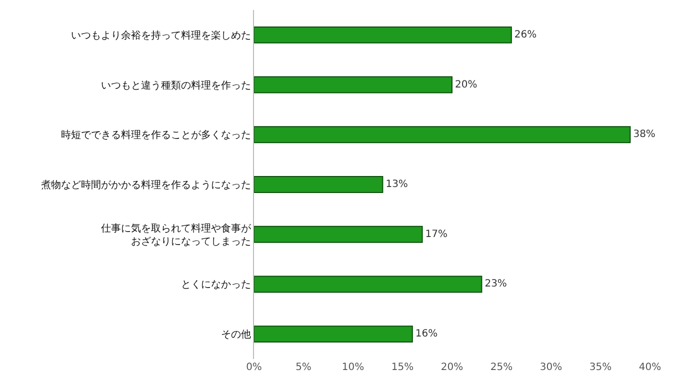 Image resolution: width=700 pixels, height=389 pixels. What do you see at coordinates (452, 367) in the screenshot?
I see `x-tick-label: 20%` at bounding box center [452, 367].